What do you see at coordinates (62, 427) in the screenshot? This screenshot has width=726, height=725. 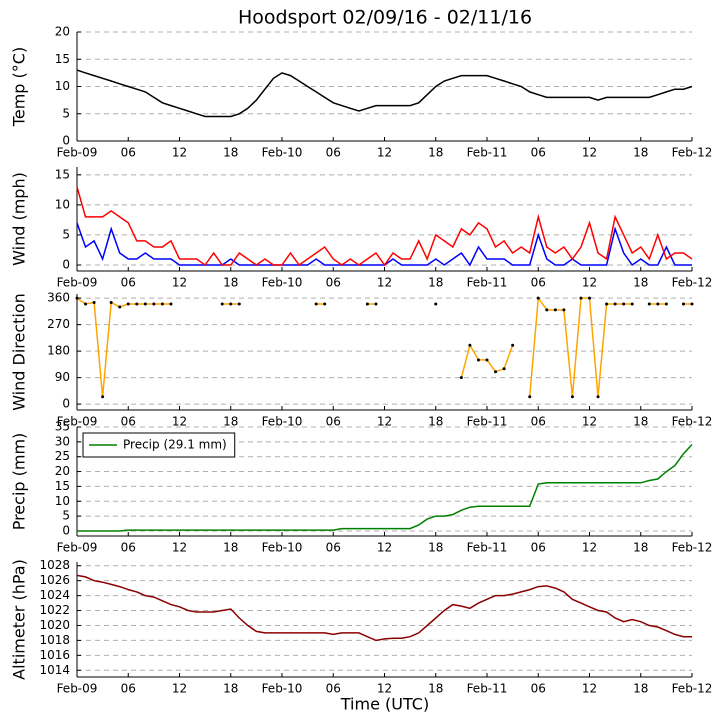 I see `y-tick-label: 35` at bounding box center [62, 427].